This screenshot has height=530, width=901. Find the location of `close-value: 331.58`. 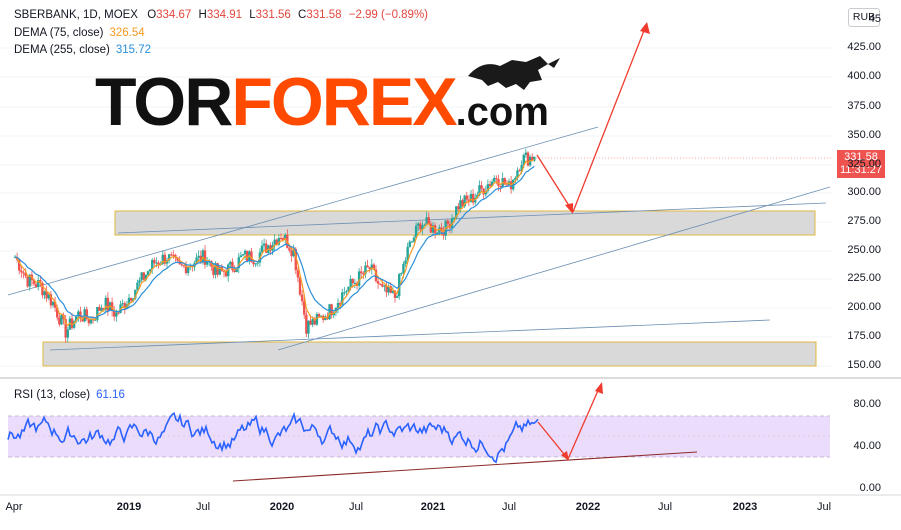

close-value: 331.58 is located at coordinates (324, 15).